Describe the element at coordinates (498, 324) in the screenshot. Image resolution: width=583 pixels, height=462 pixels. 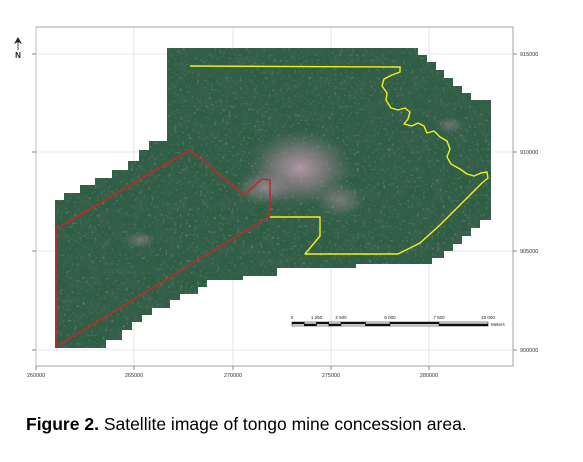
I see `scale-unit: Meters` at that location.